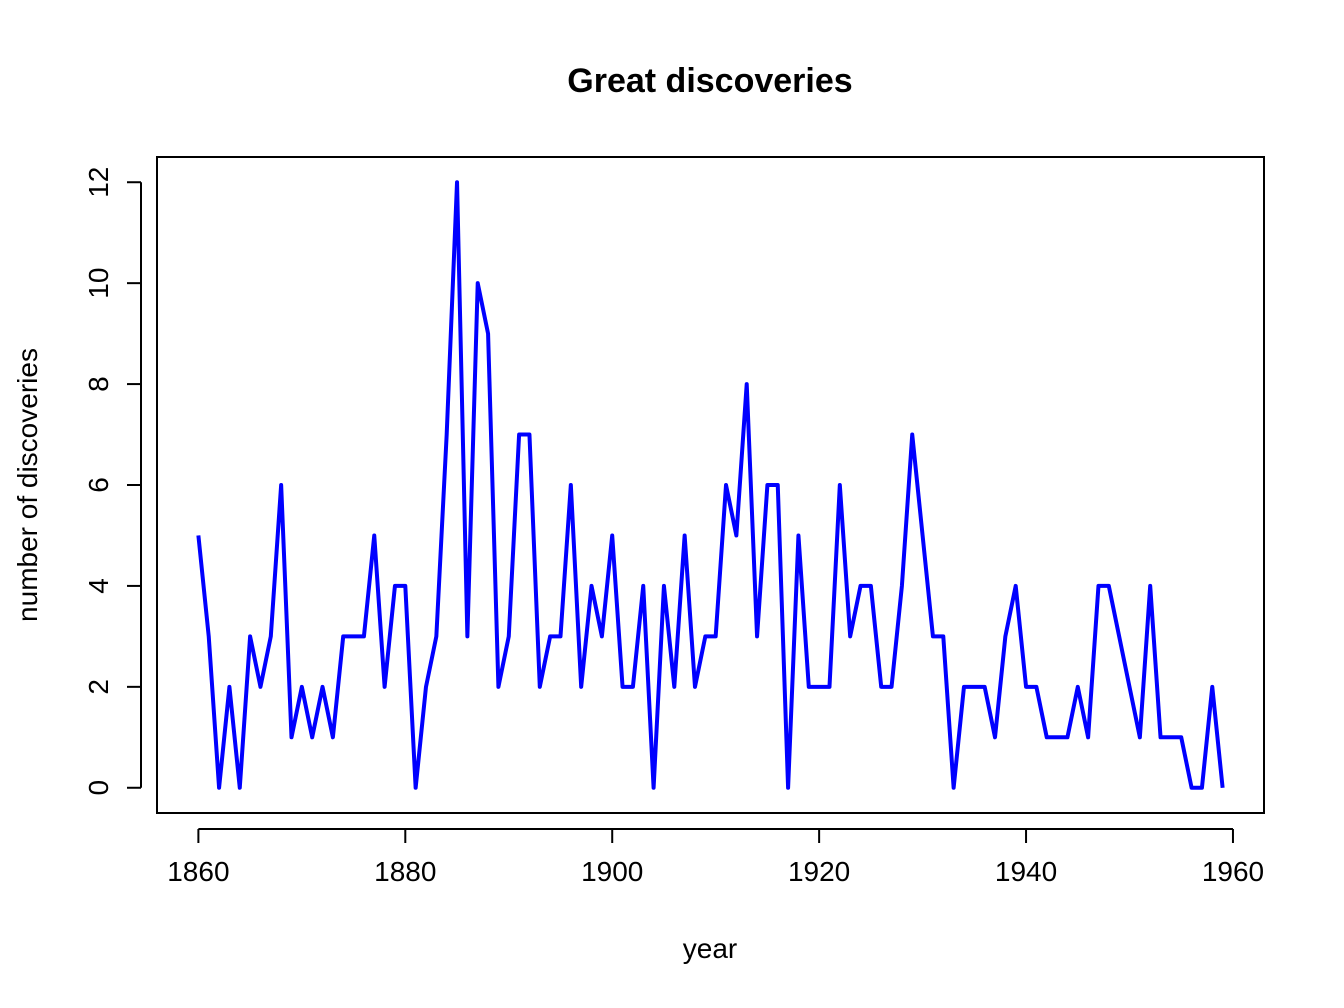  Describe the element at coordinates (98, 788) in the screenshot. I see `y-tick-label: 0` at that location.